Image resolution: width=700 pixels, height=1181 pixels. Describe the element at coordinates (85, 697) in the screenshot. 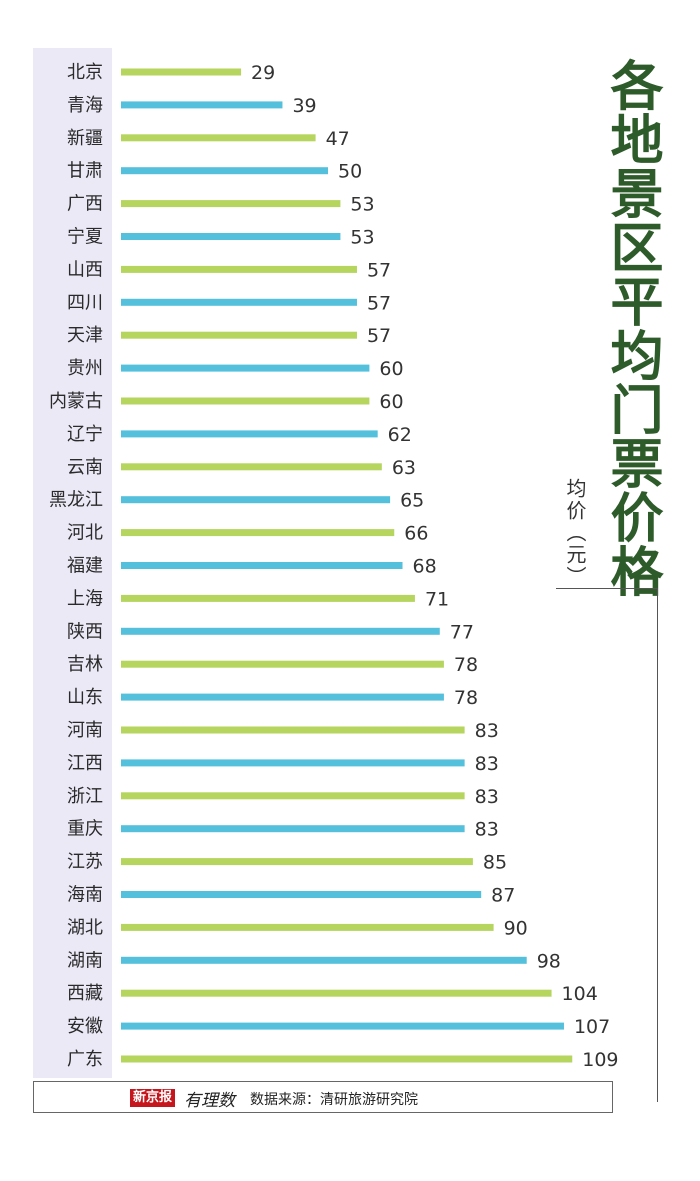

I see `category-label: 山东` at that location.